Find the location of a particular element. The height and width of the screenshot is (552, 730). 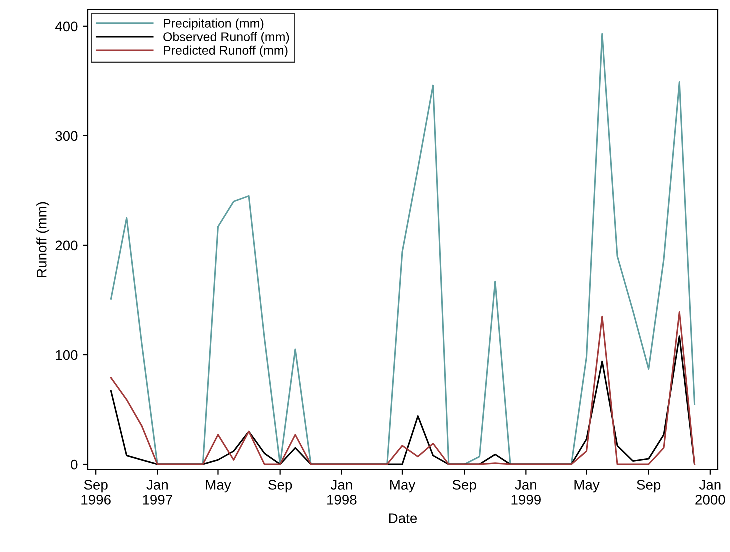

y-axis-title: Runoff (mm) is located at coordinates (43, 240).